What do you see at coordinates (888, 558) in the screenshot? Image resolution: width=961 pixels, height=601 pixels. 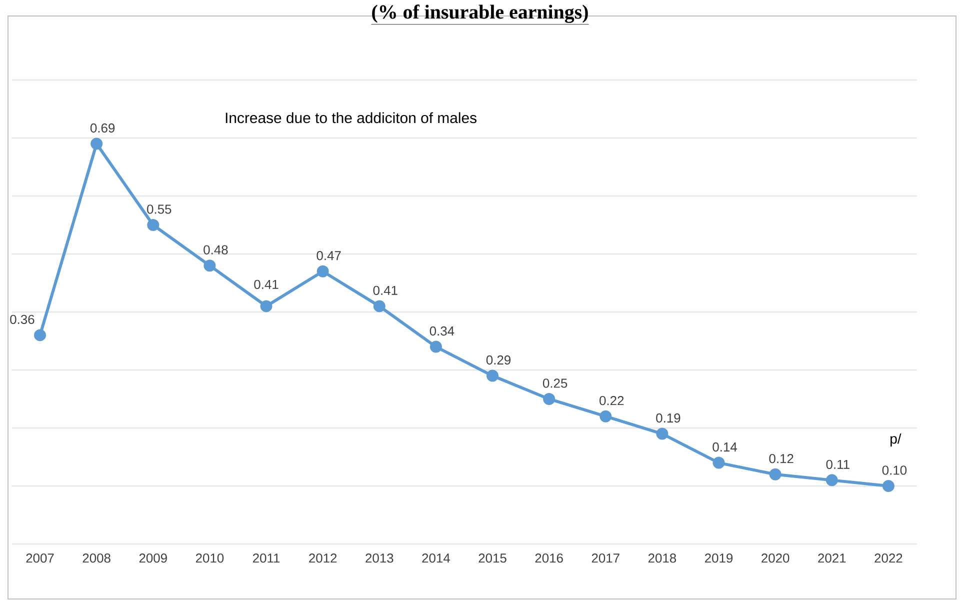 I see `x-tick-label: 2022` at bounding box center [888, 558].